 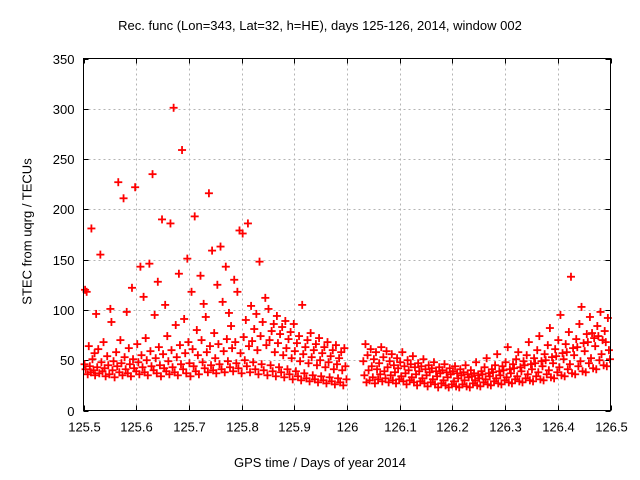 What do you see at coordinates (505, 427) in the screenshot?
I see `x-tick-label: 126.3` at bounding box center [505, 427].